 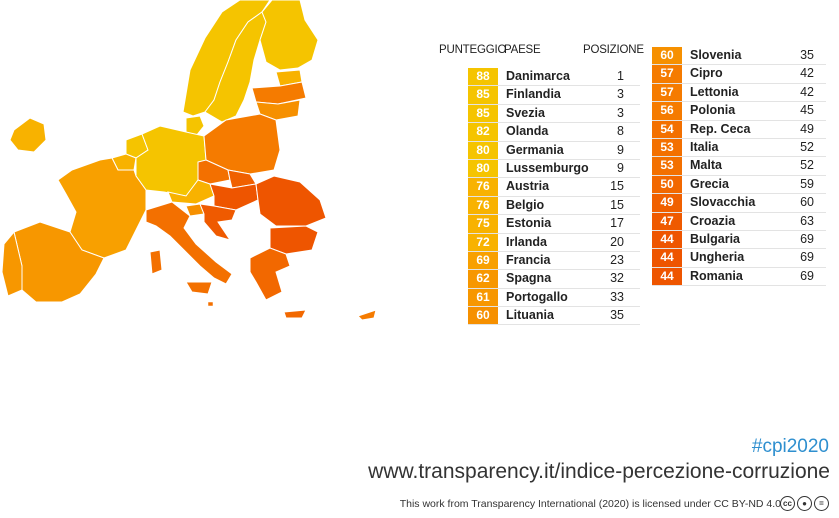 I want to click on map-bulgaria, so click(x=294, y=240).